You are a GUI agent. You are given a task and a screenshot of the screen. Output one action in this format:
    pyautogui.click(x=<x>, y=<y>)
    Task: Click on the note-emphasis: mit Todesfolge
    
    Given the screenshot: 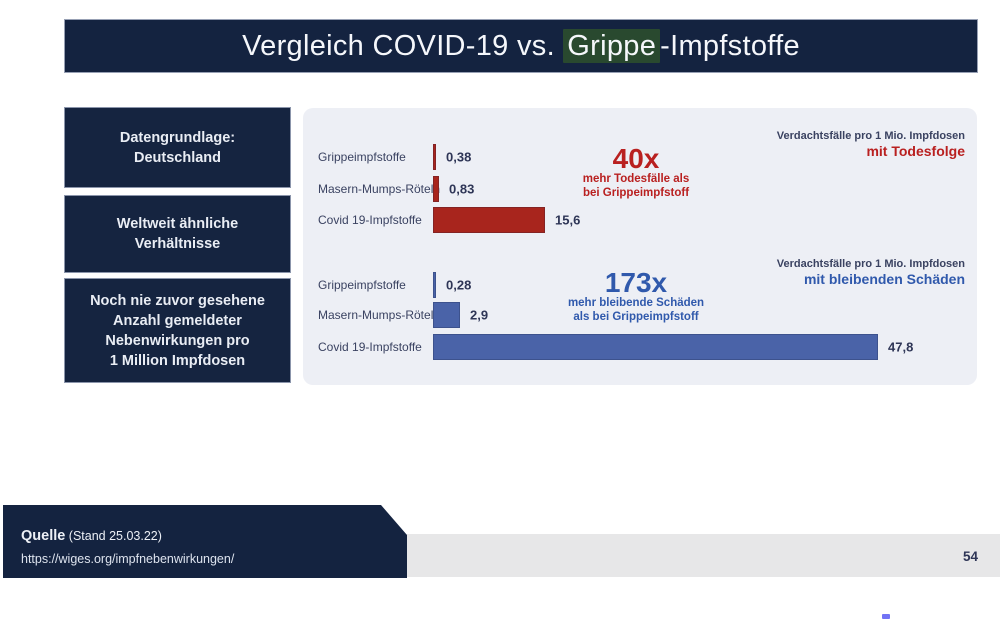 What is the action you would take?
    pyautogui.click(x=915, y=151)
    